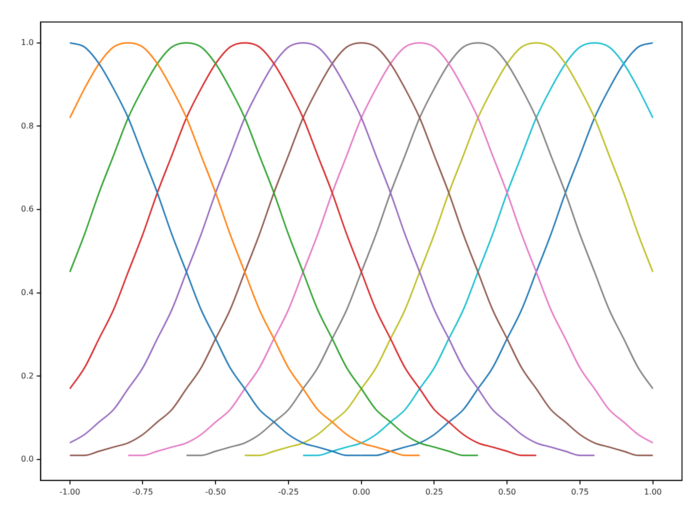 The height and width of the screenshot is (520, 700). Describe the element at coordinates (27, 42) in the screenshot. I see `y-tick-label: 1.0` at that location.